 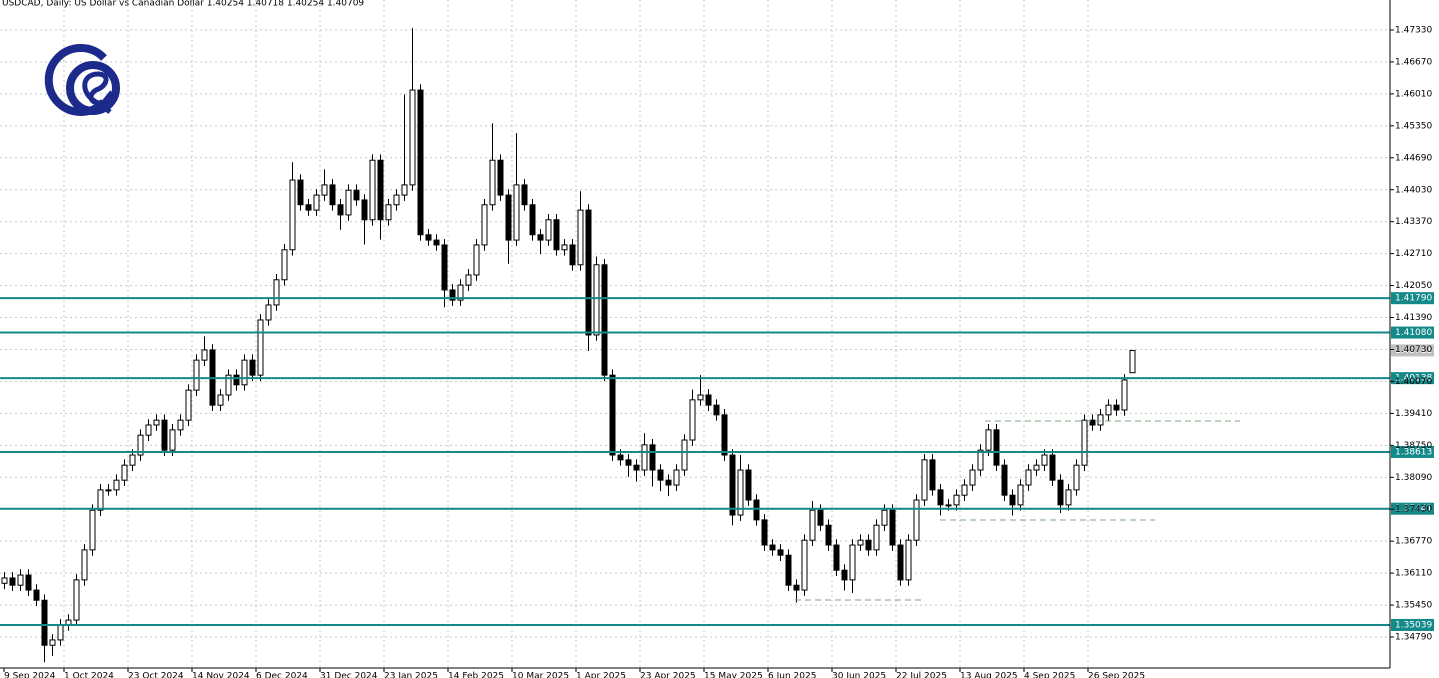 What do you see at coordinates (1413, 318) in the screenshot?
I see `y-tick-label: 1.41390` at bounding box center [1413, 318].